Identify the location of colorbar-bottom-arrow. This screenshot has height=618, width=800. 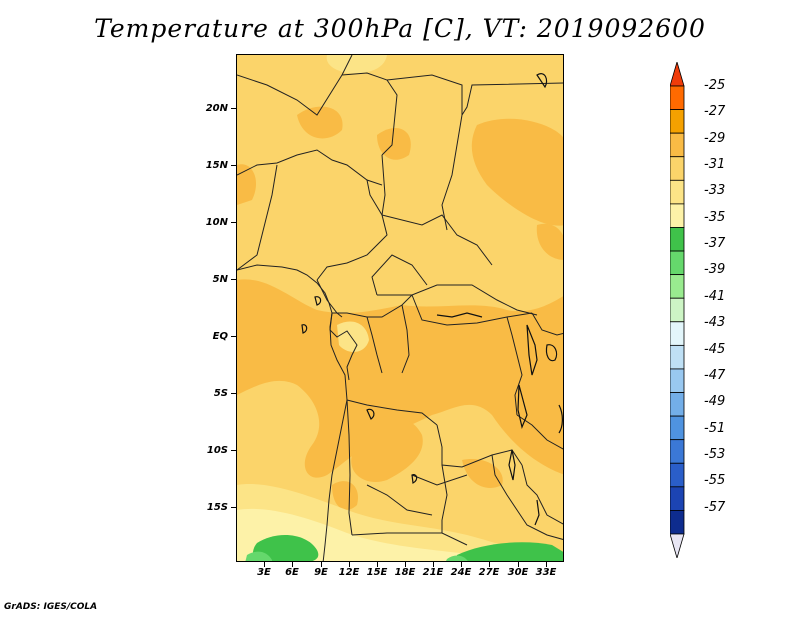
(677, 545).